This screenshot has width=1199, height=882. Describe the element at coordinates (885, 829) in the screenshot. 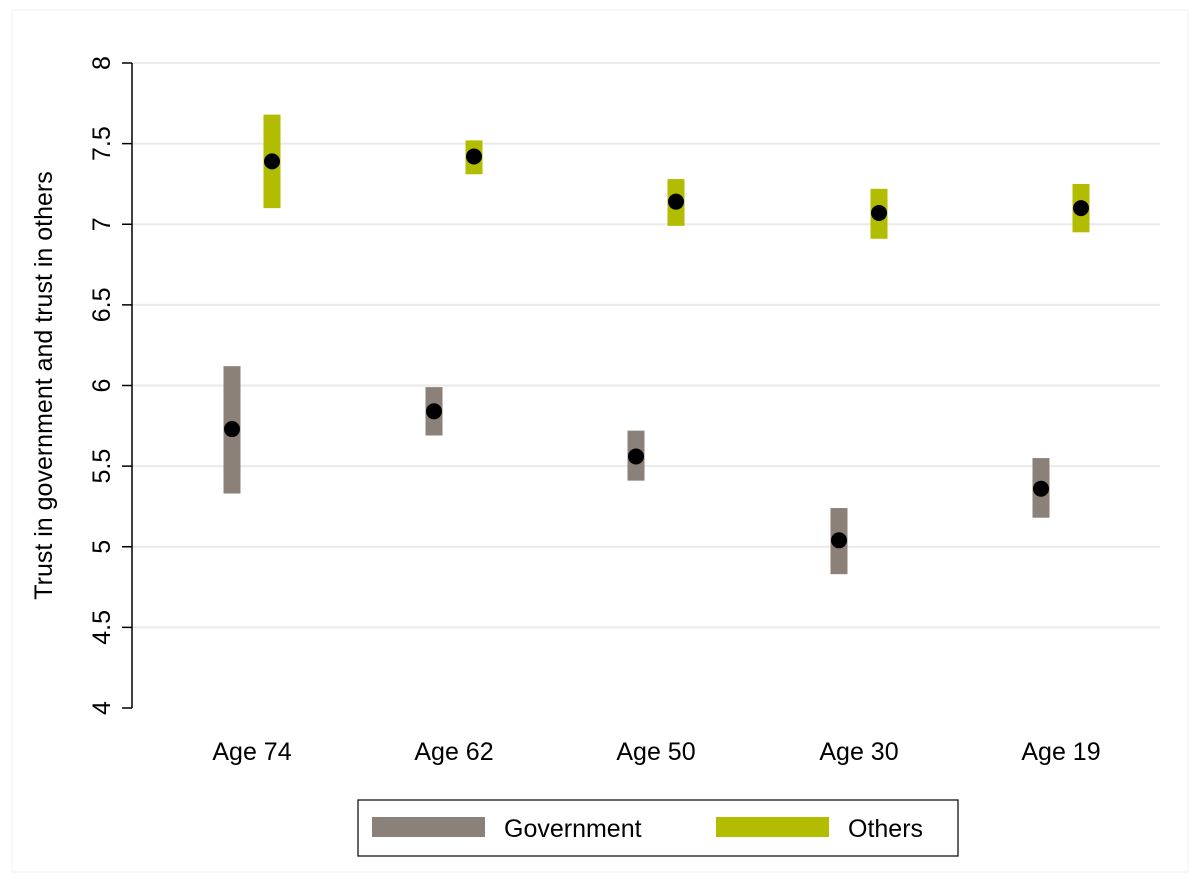

I see `legend-label-others: Others` at that location.